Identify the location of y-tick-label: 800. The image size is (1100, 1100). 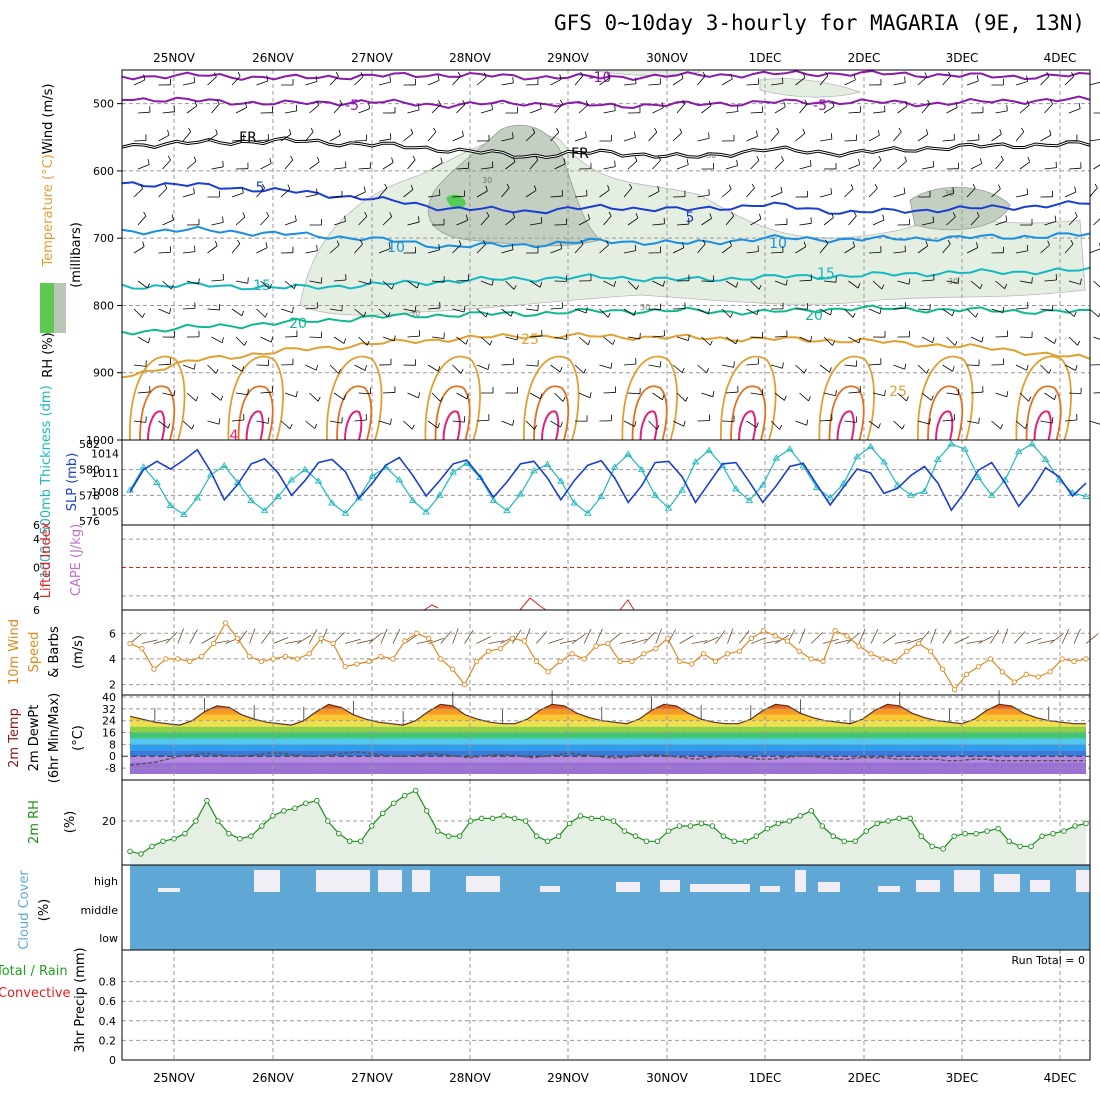
(103, 305).